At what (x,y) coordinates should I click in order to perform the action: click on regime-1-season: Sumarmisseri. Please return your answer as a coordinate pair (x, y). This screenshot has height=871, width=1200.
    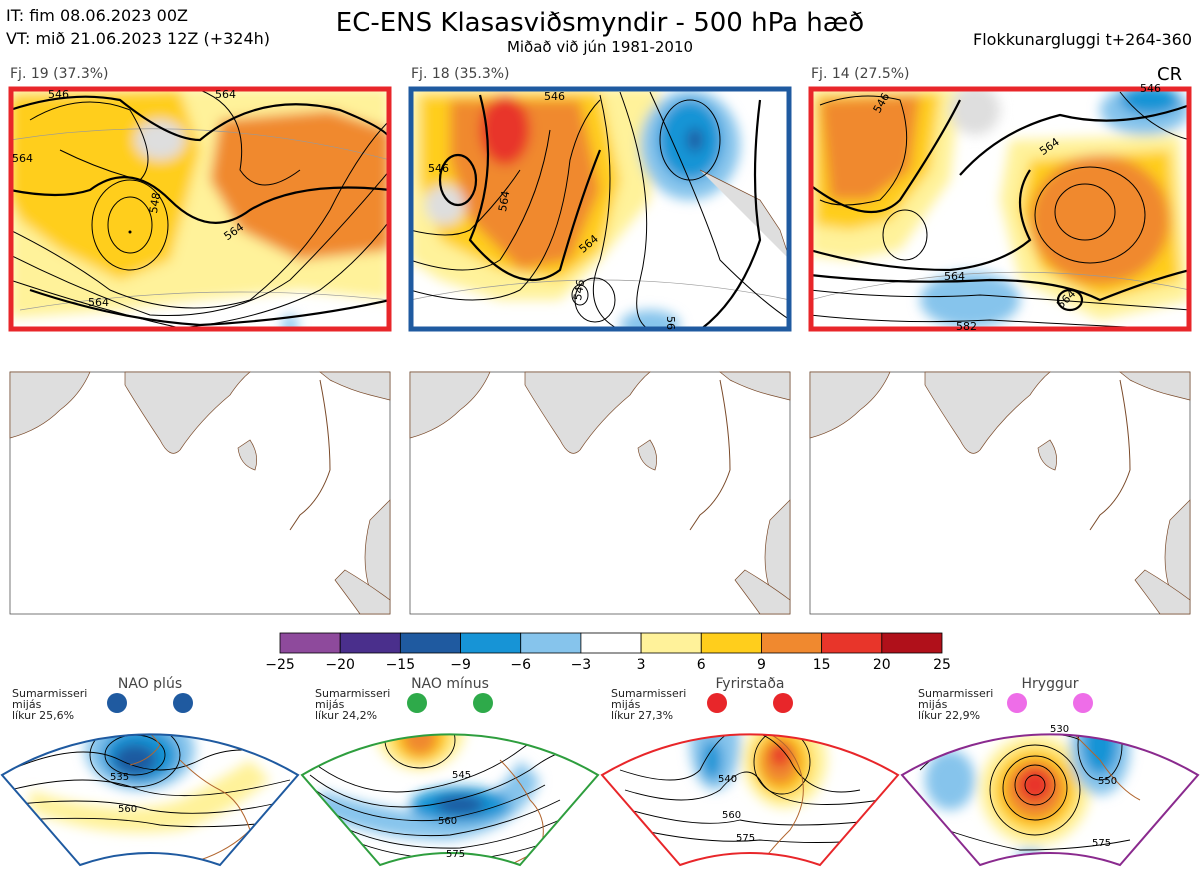
    Looking at the image, I should click on (50, 693).